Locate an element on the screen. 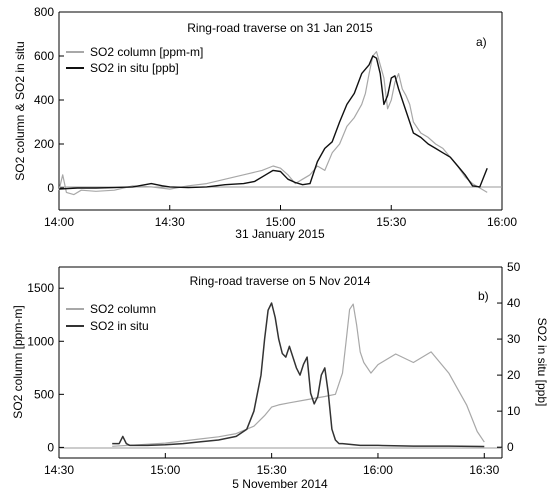 Image resolution: width=550 pixels, height=500 pixels. panel-b-x-tick-label: 16:30 is located at coordinates (484, 470).